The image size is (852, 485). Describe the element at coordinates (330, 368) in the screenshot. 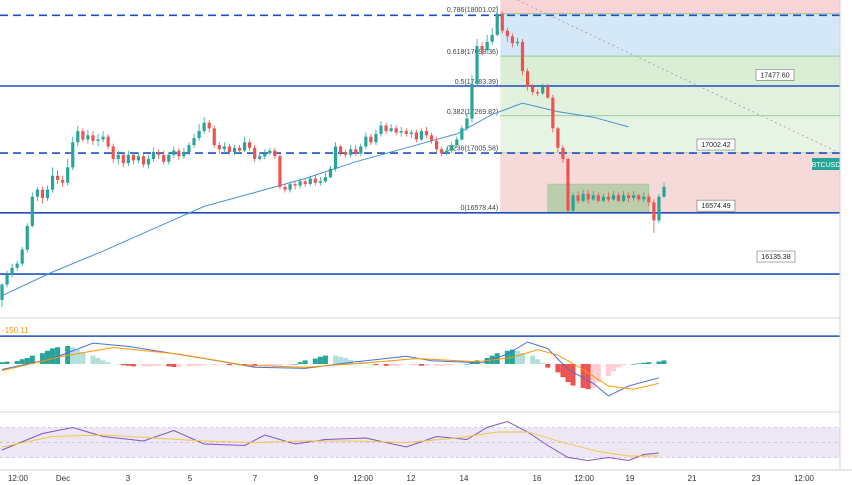

I see `macd-signal-line` at that location.